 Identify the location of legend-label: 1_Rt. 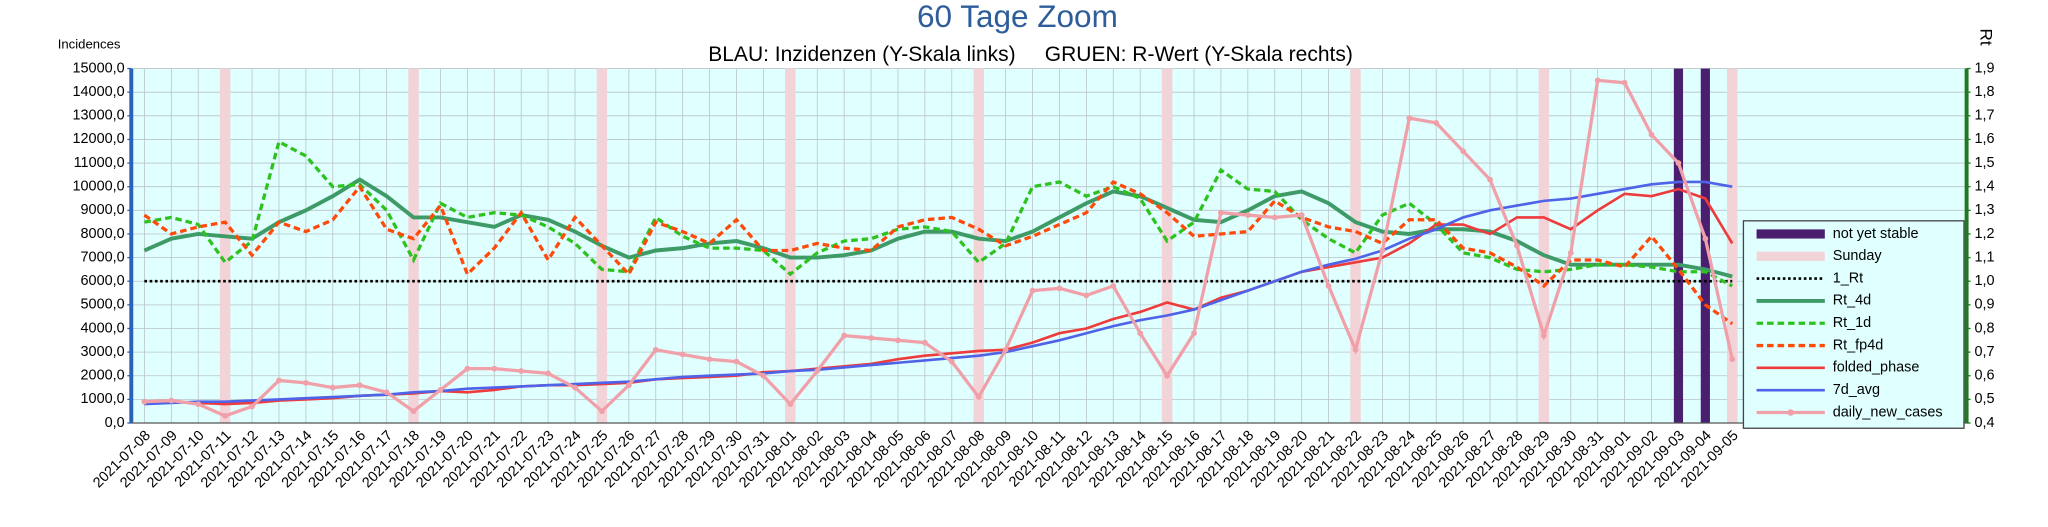
(1848, 278).